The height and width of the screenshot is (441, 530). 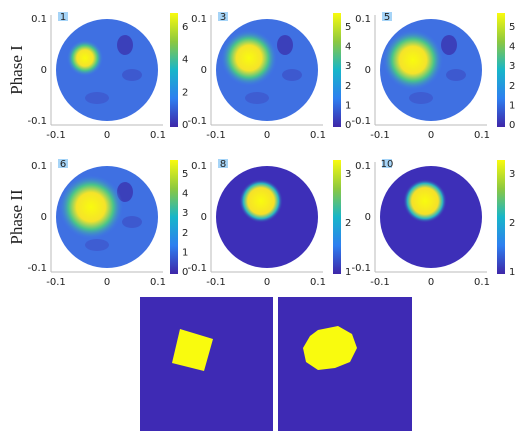 I want to click on row-label: Phase I, so click(x=16, y=70).